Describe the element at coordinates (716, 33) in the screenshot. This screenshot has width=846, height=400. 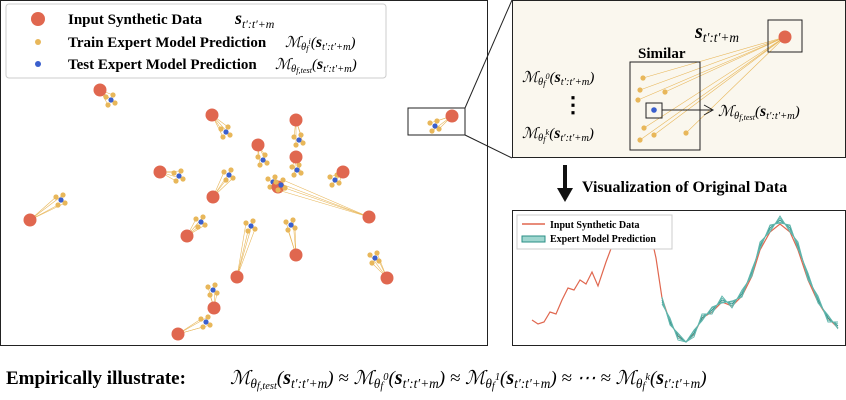
I see `zoom-input: st′:t′+m` at that location.